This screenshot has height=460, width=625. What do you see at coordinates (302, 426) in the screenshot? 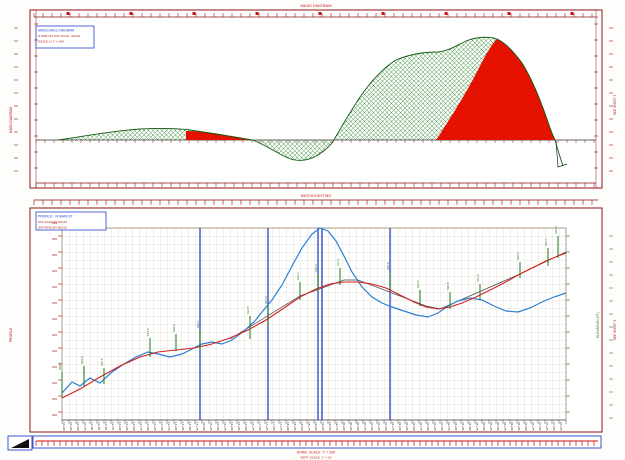
I see `station-label: 18+50` at bounding box center [302, 426].